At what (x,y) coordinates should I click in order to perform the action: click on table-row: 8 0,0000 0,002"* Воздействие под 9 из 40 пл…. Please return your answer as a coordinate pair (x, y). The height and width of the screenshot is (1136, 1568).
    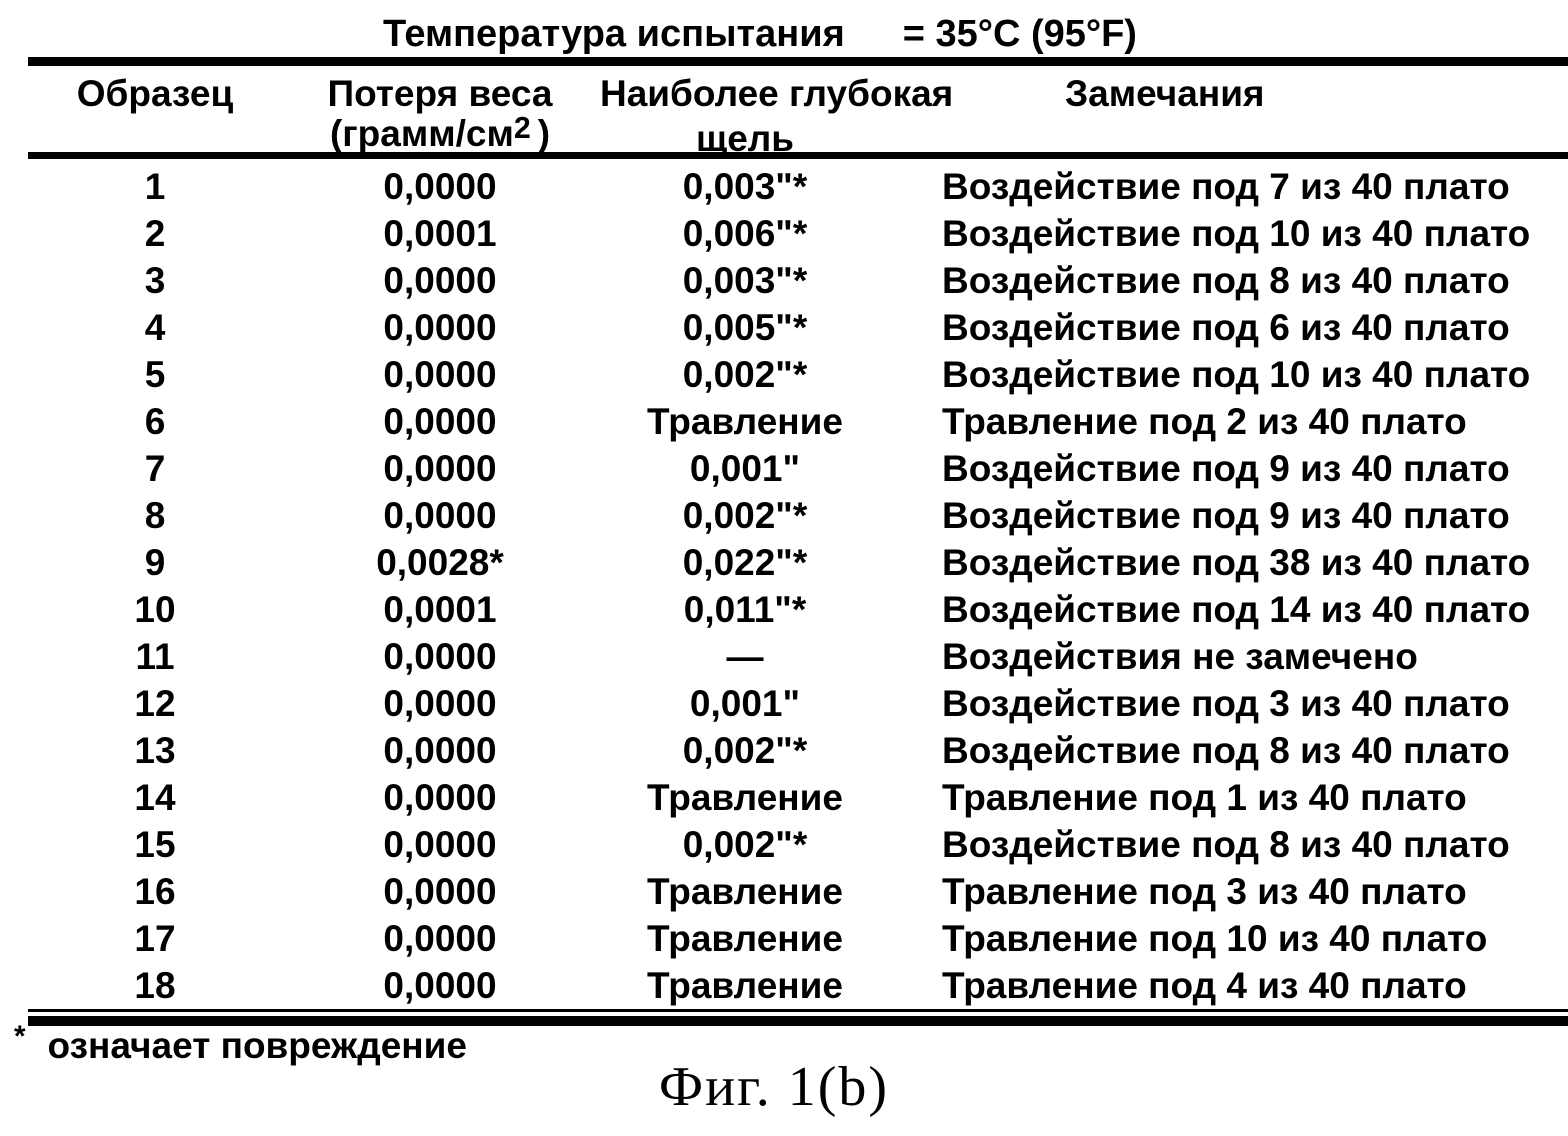
    Looking at the image, I should click on (784, 515).